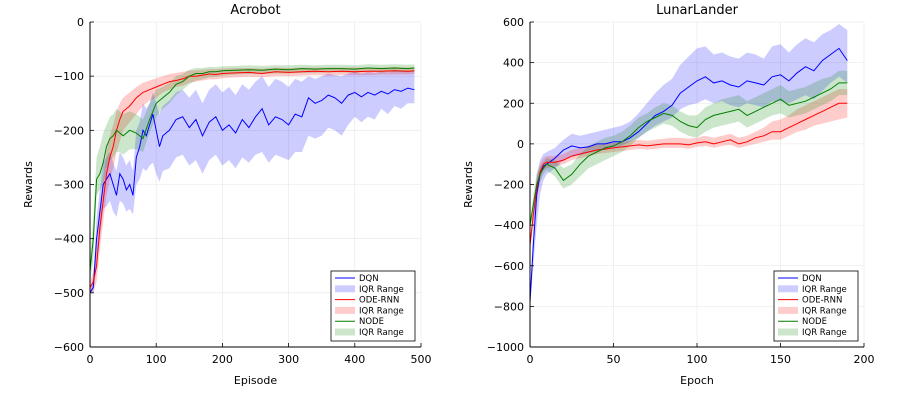 Image resolution: width=900 pixels, height=400 pixels. What do you see at coordinates (697, 10) in the screenshot?
I see `chart-title: LunarLander` at bounding box center [697, 10].